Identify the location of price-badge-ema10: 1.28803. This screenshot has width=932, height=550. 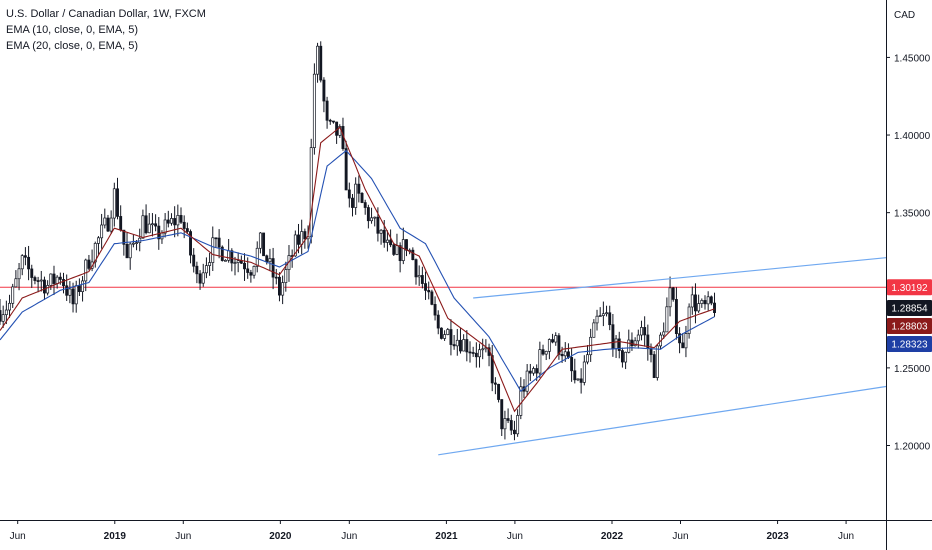
(909, 326).